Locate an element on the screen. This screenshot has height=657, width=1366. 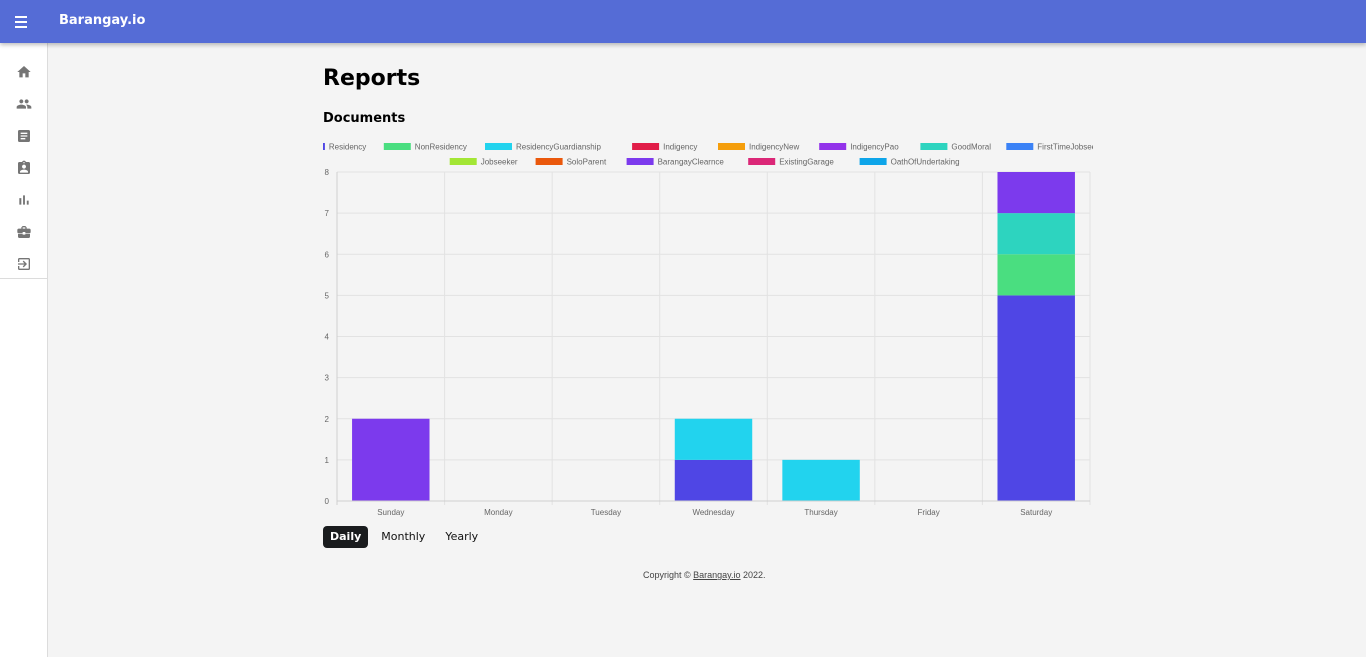
logout-icon is located at coordinates (23, 264).